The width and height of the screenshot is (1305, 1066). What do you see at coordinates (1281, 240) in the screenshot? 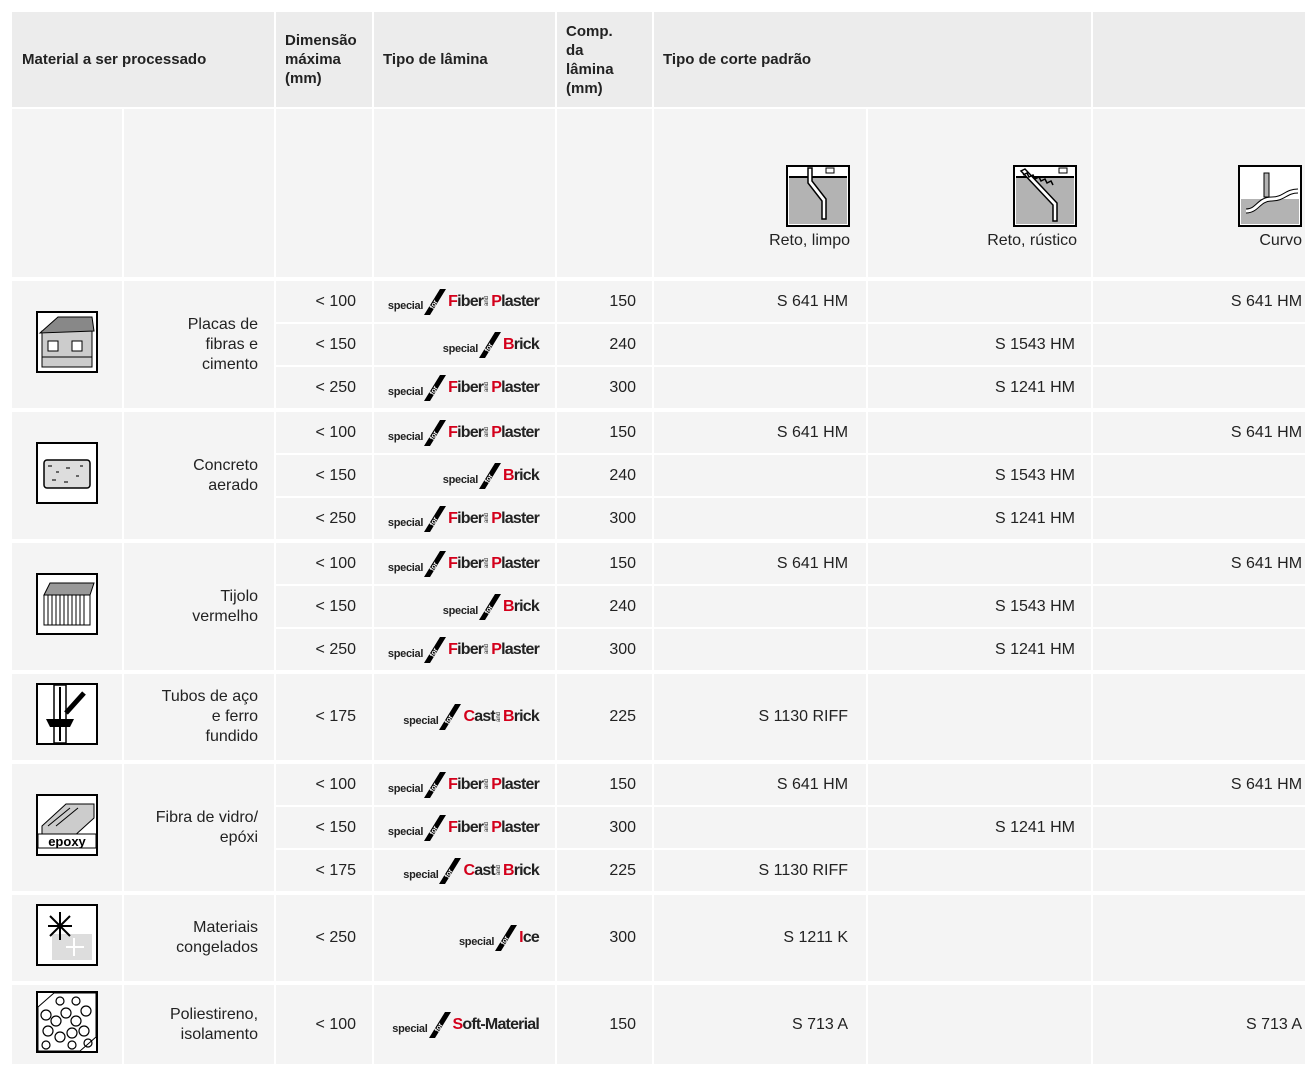
I see `cut-column-label: Curvo` at bounding box center [1281, 240].